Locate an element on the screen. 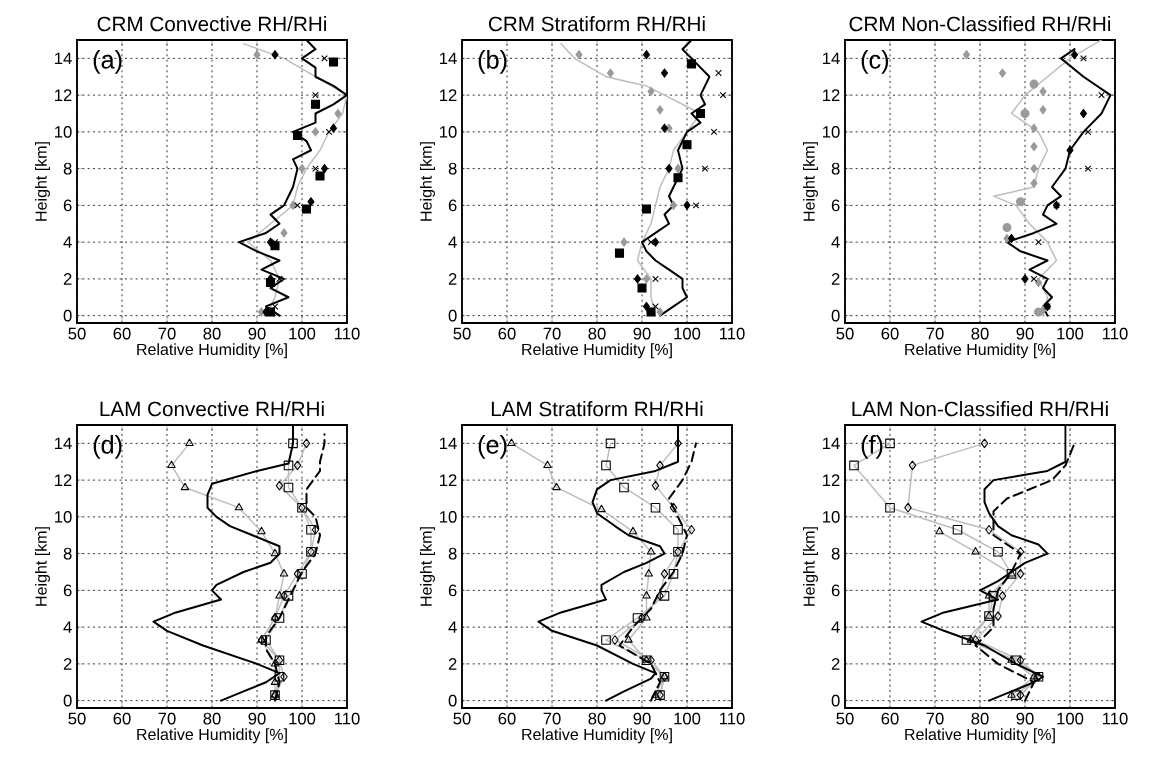  annotation: (b) is located at coordinates (492, 62).